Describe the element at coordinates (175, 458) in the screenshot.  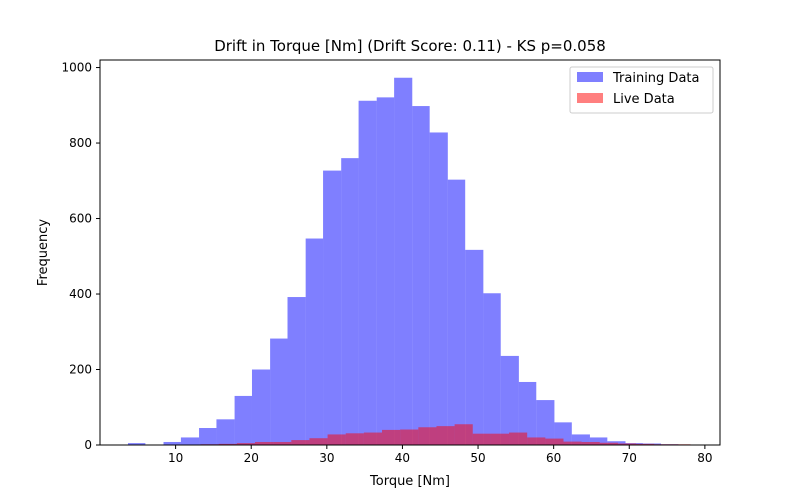
I see `x-tick-label: 10` at that location.